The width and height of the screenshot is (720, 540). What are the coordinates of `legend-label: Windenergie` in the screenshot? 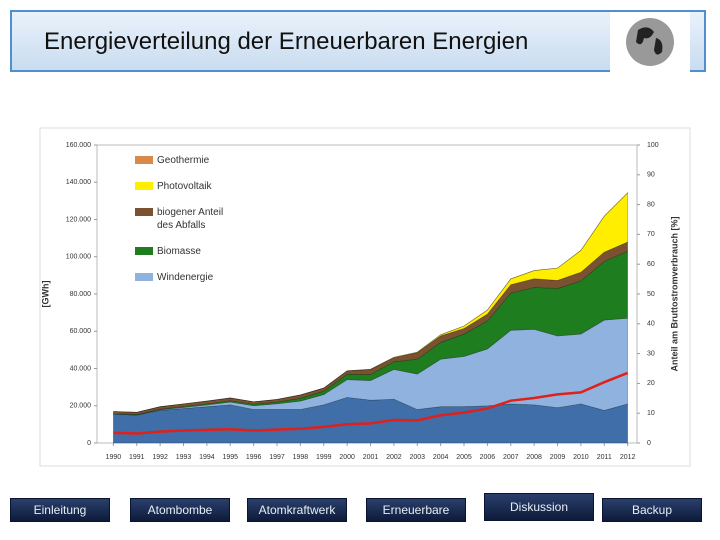 It's located at (185, 277).